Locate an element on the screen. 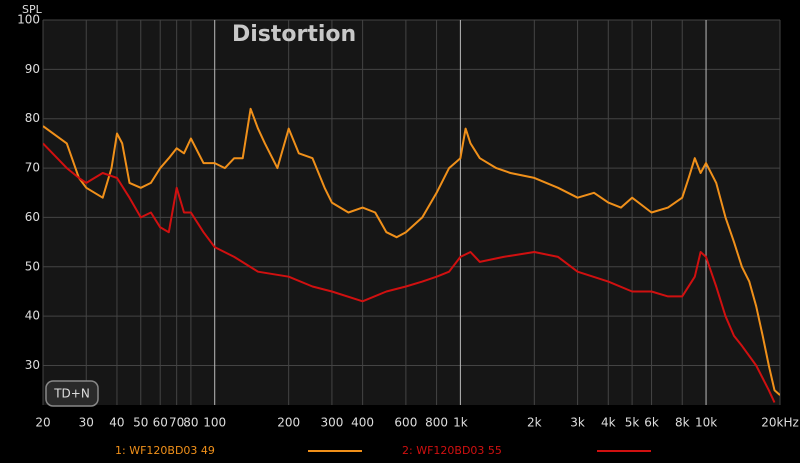 This screenshot has width=800, height=463. x-tick-label: 20kHz is located at coordinates (780, 423).